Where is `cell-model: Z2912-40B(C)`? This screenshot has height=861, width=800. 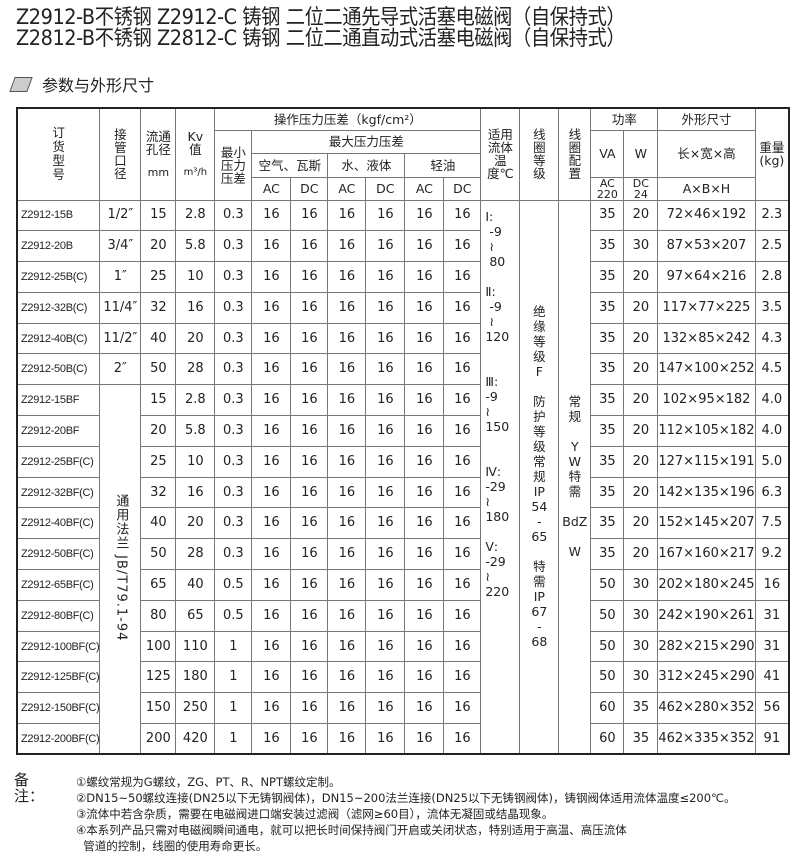
cell-model: Z2912-40B(C) is located at coordinates (58, 338).